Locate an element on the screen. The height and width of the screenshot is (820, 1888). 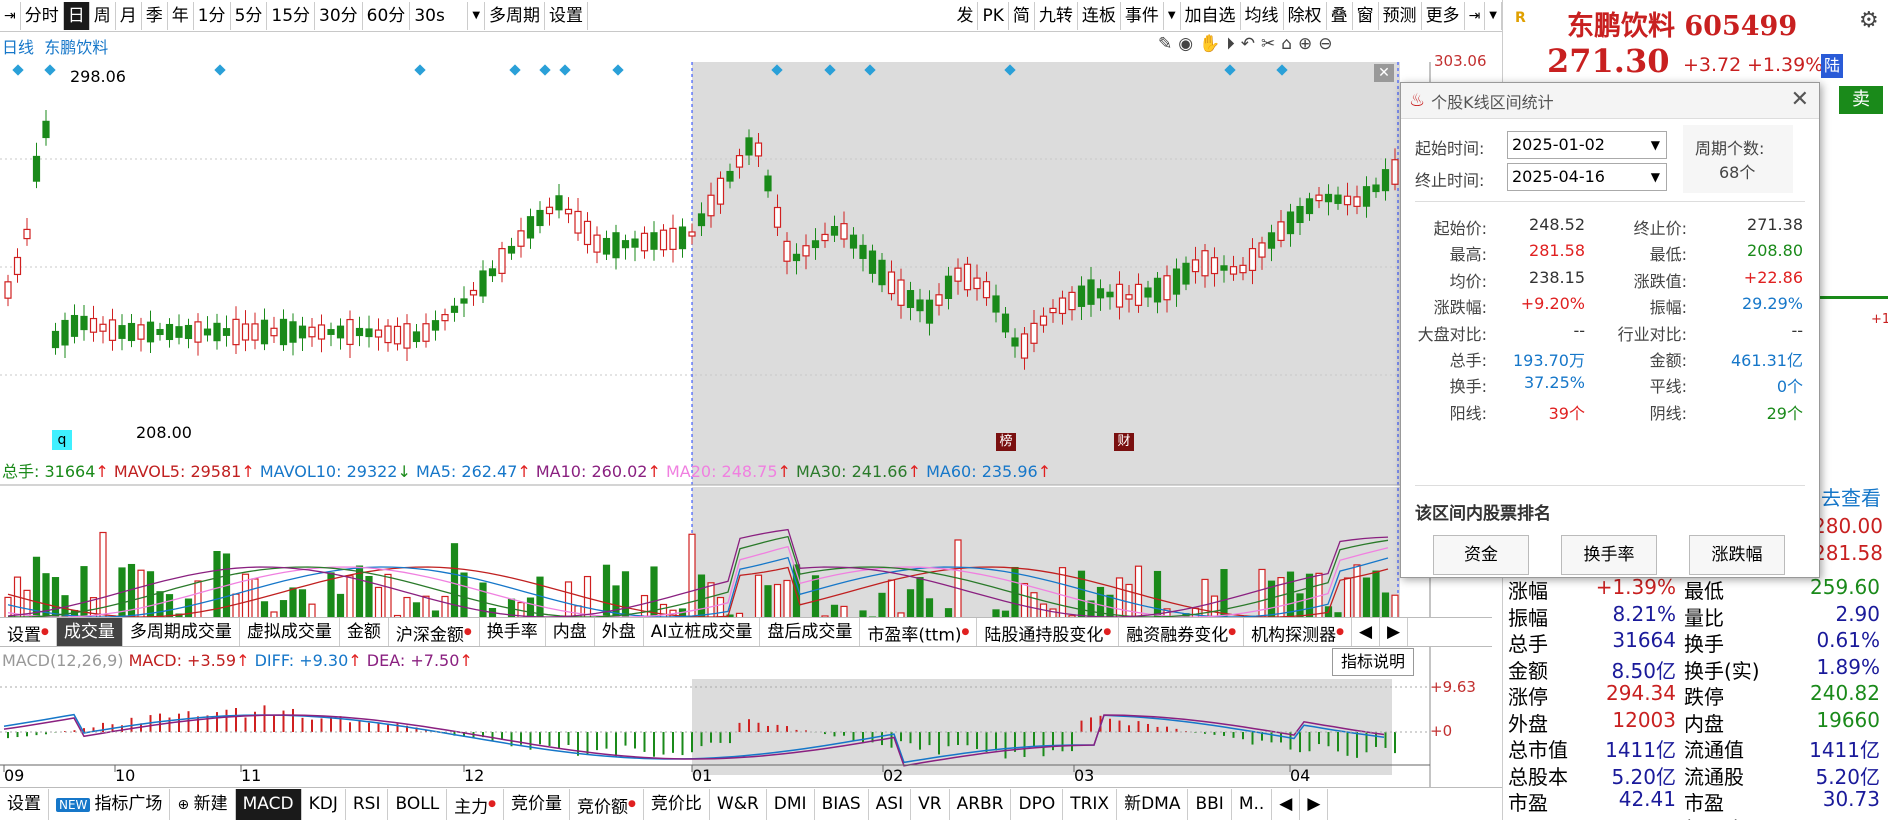
btab-auction-ratio: 竞价比 is located at coordinates (677, 804).